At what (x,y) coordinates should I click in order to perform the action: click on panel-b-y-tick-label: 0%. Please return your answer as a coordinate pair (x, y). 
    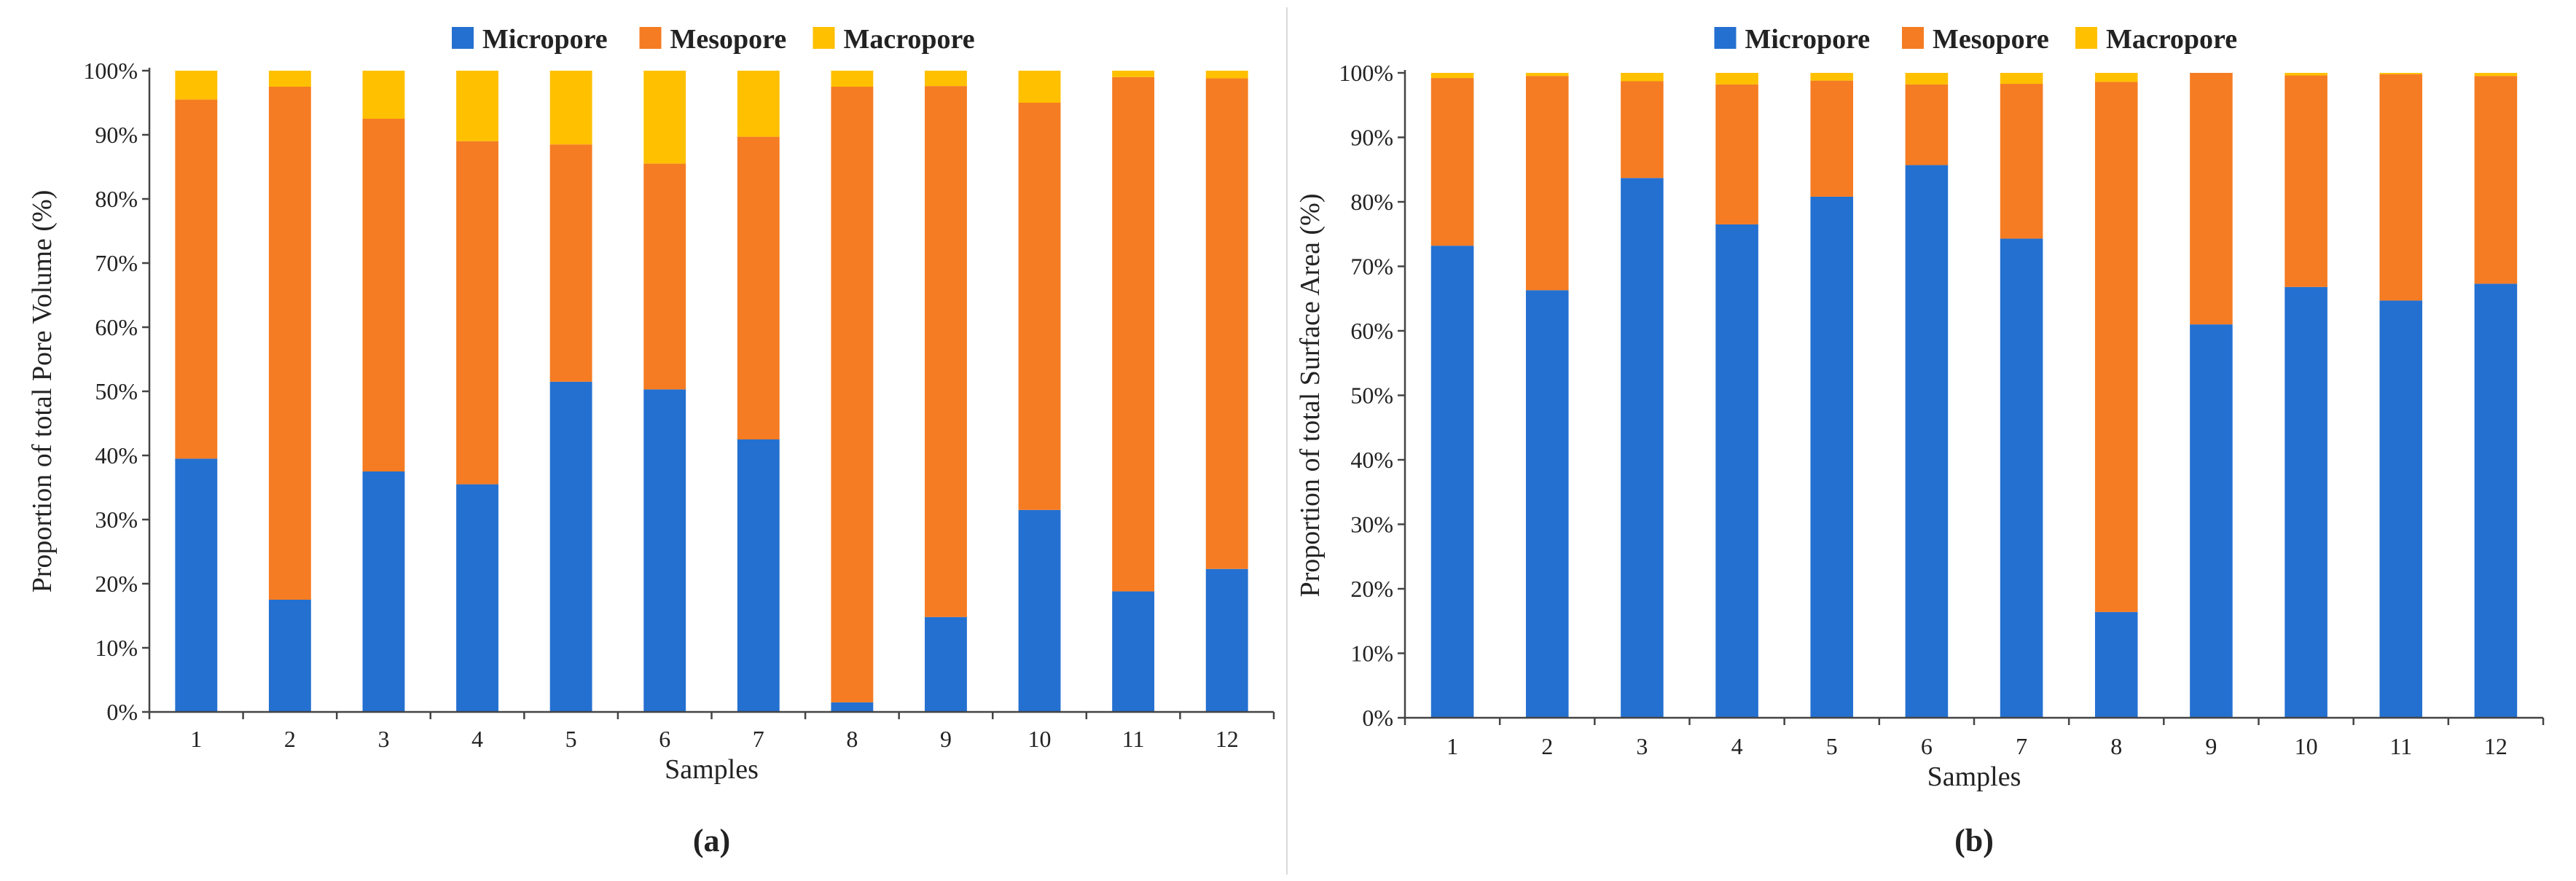
    Looking at the image, I should click on (1377, 718).